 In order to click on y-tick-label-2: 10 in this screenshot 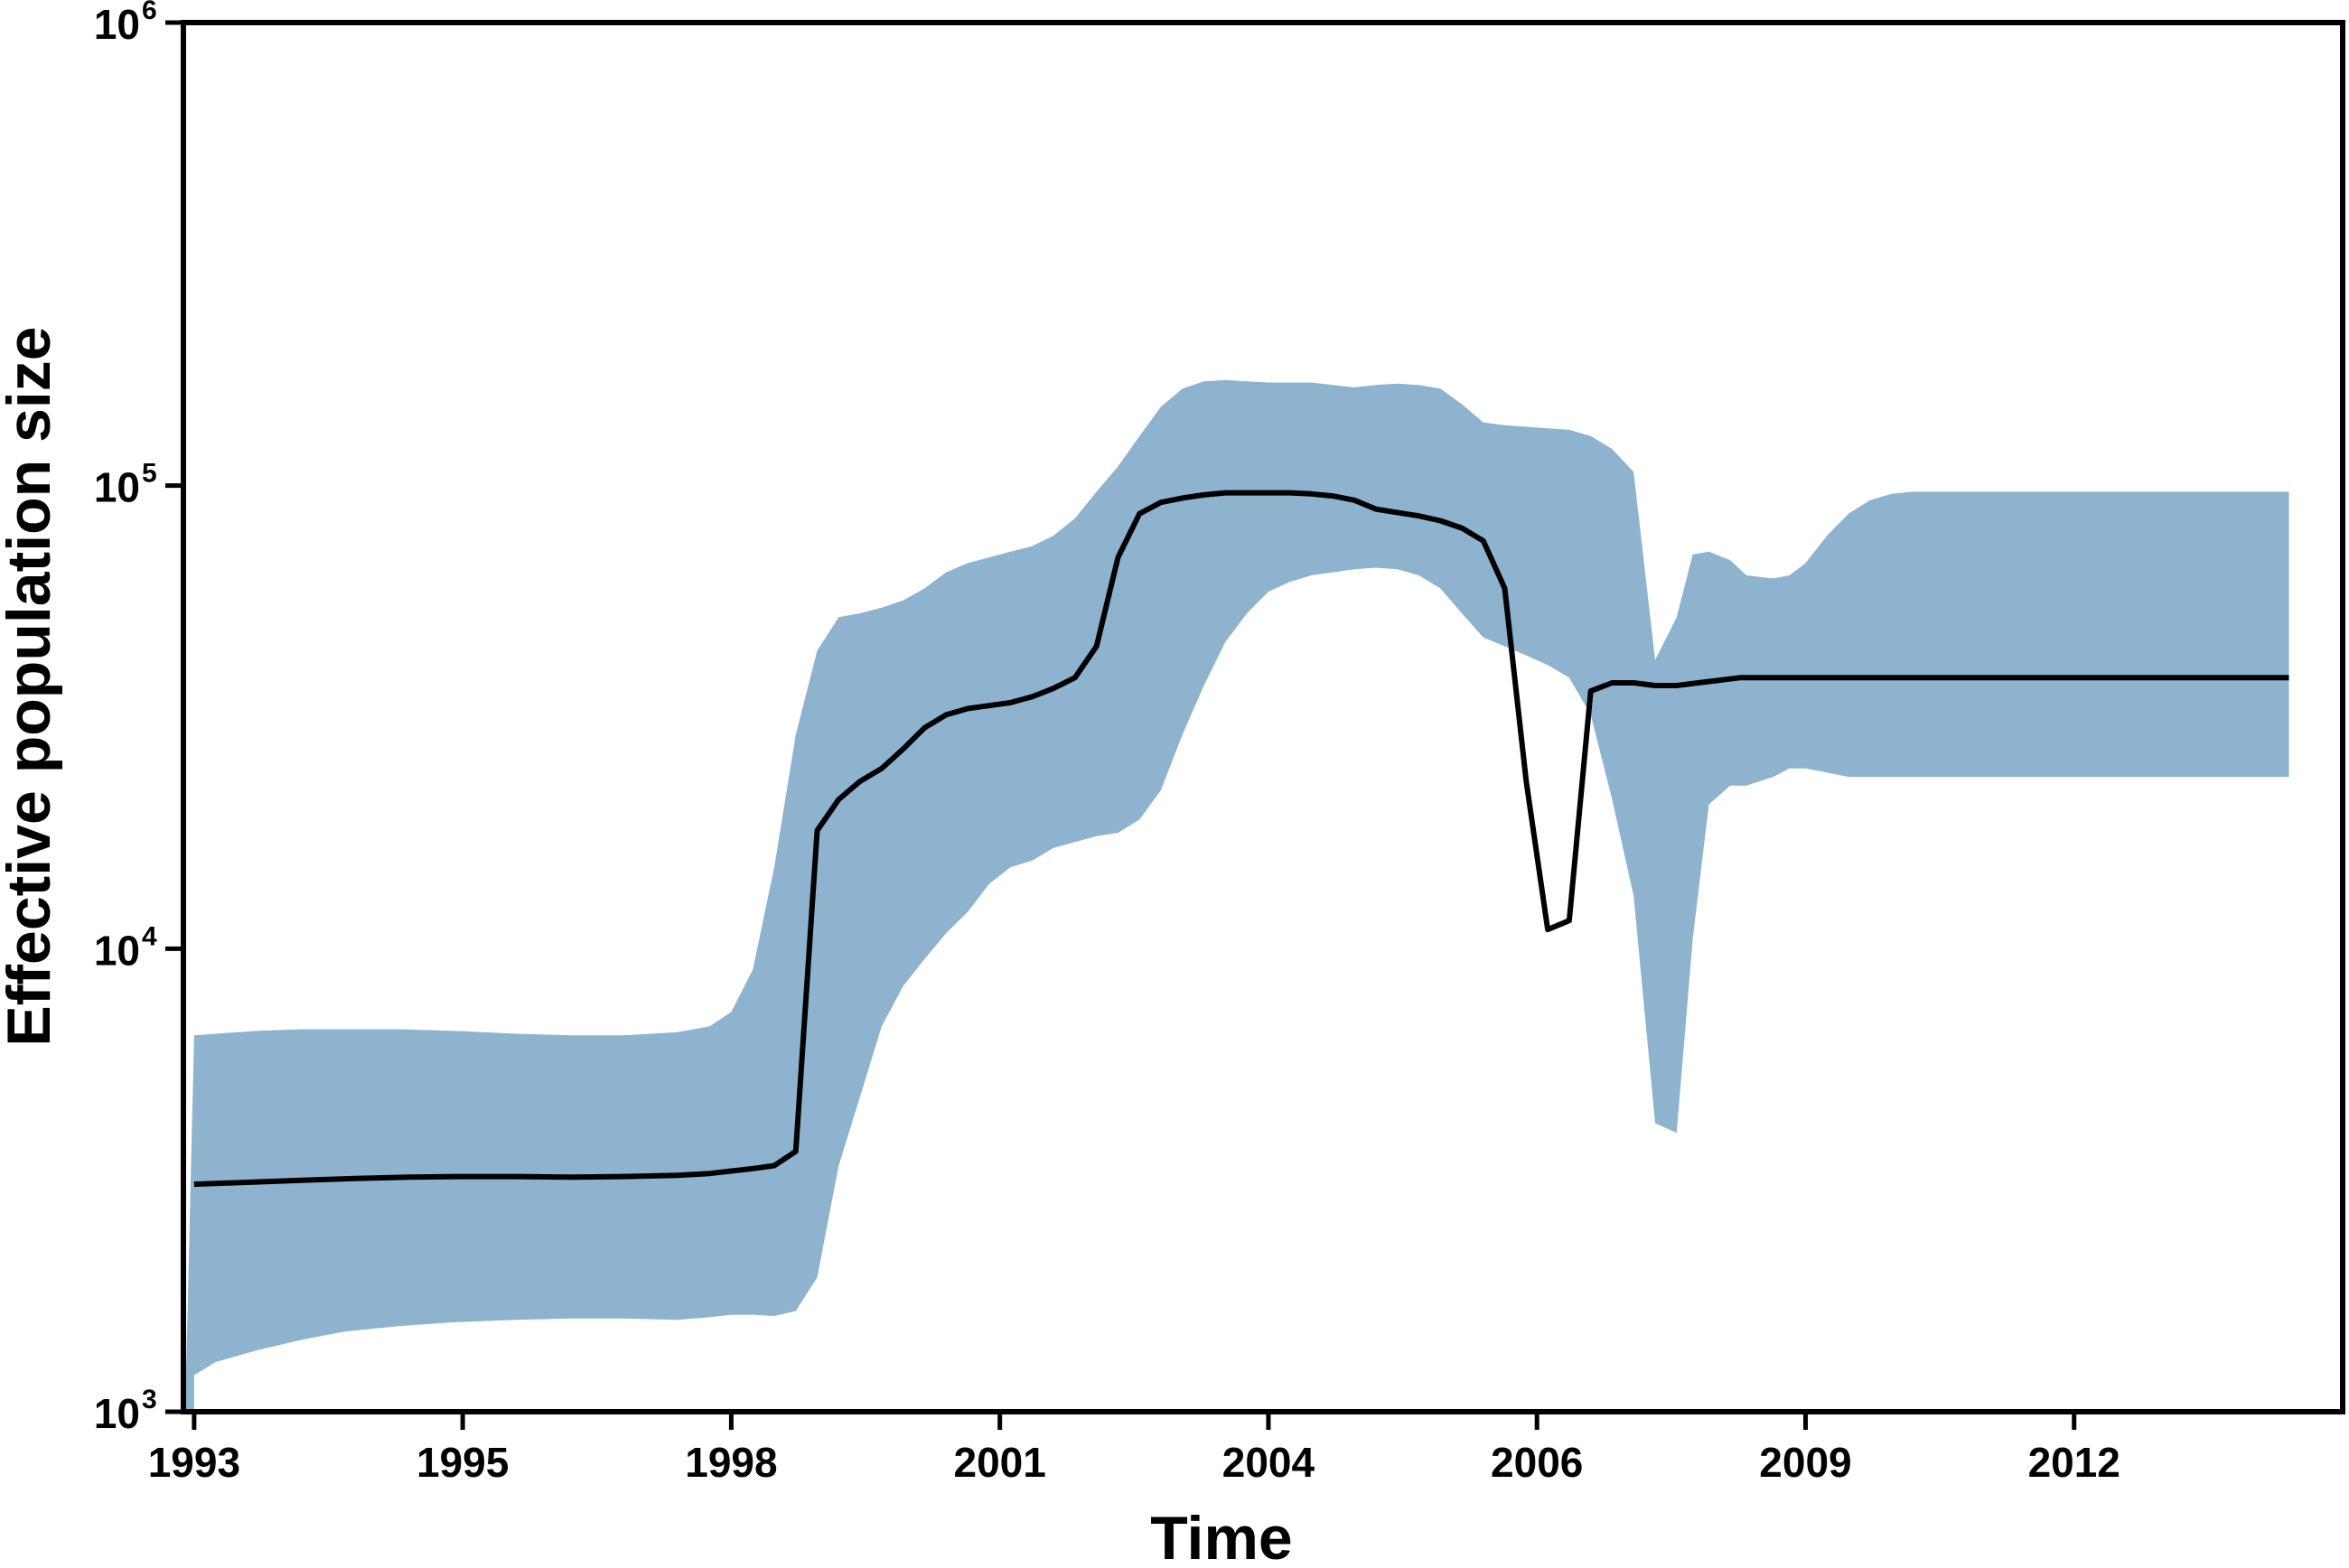, I will do `click(117, 487)`.